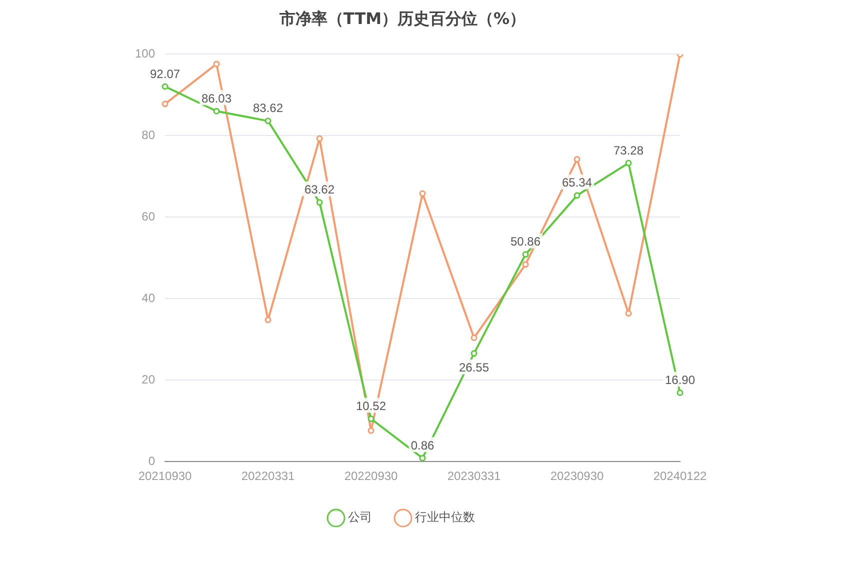 The width and height of the screenshot is (850, 574). I want to click on y-tick-label: 20, so click(149, 379).